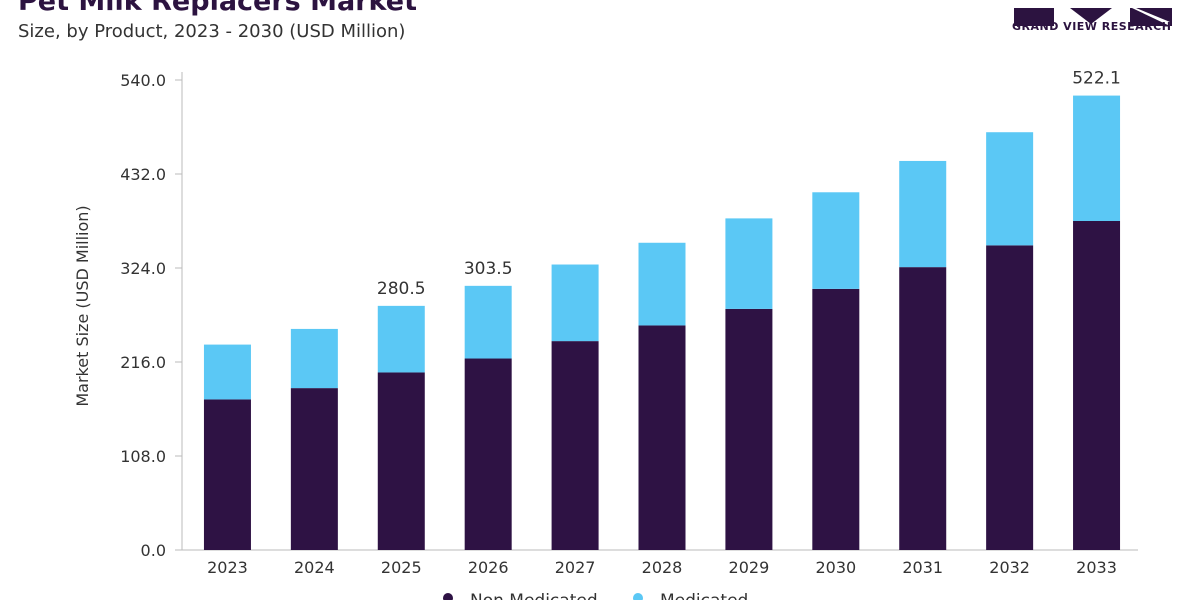 The height and width of the screenshot is (600, 1200). What do you see at coordinates (227, 567) in the screenshot?
I see `x-tick-label: 2023` at bounding box center [227, 567].